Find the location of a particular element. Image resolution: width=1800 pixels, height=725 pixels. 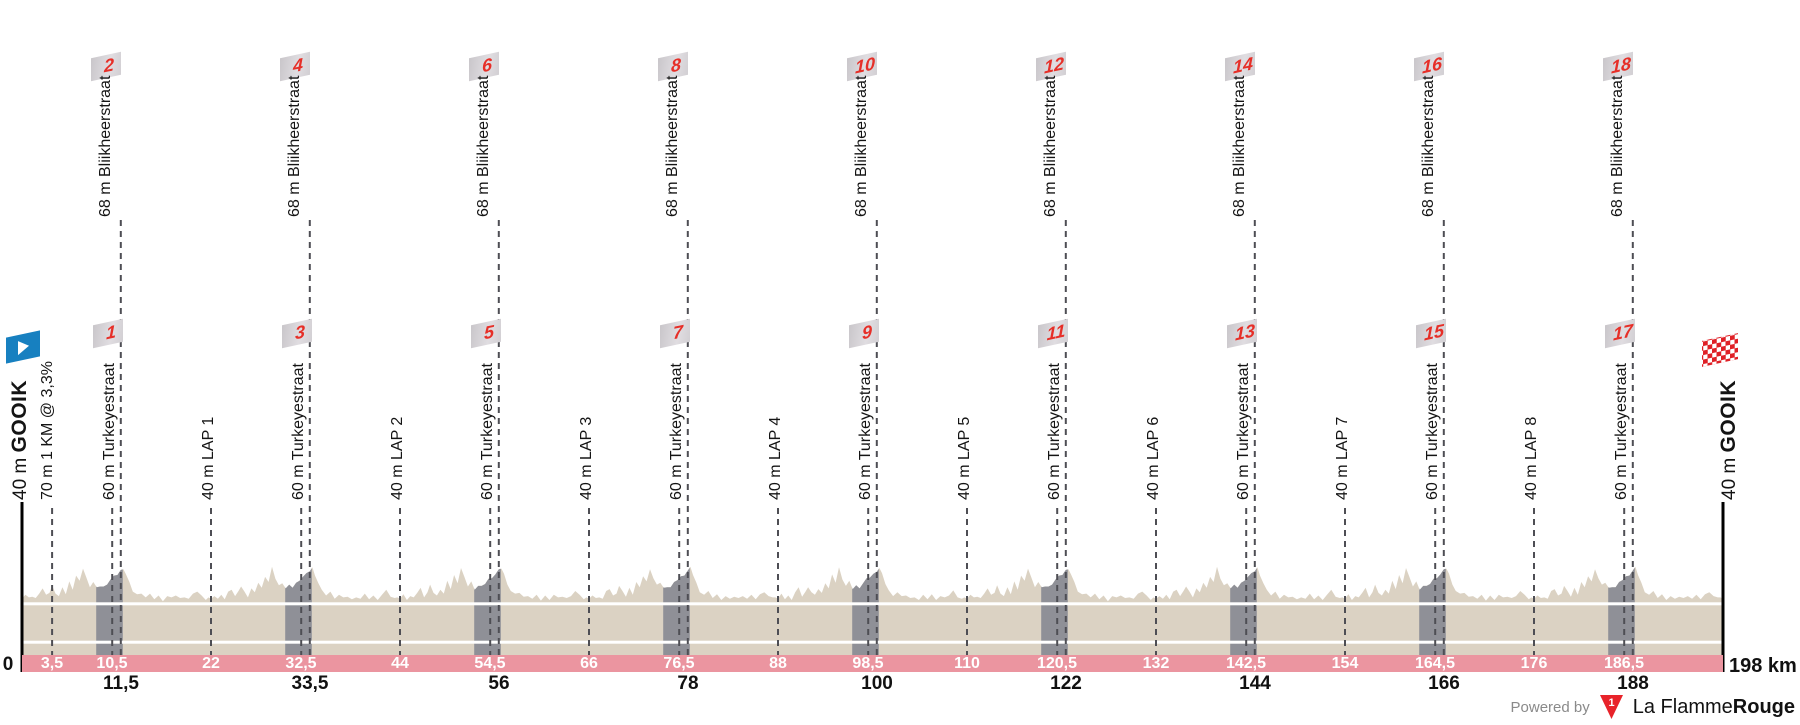

finish-line is located at coordinates (1723, 587).